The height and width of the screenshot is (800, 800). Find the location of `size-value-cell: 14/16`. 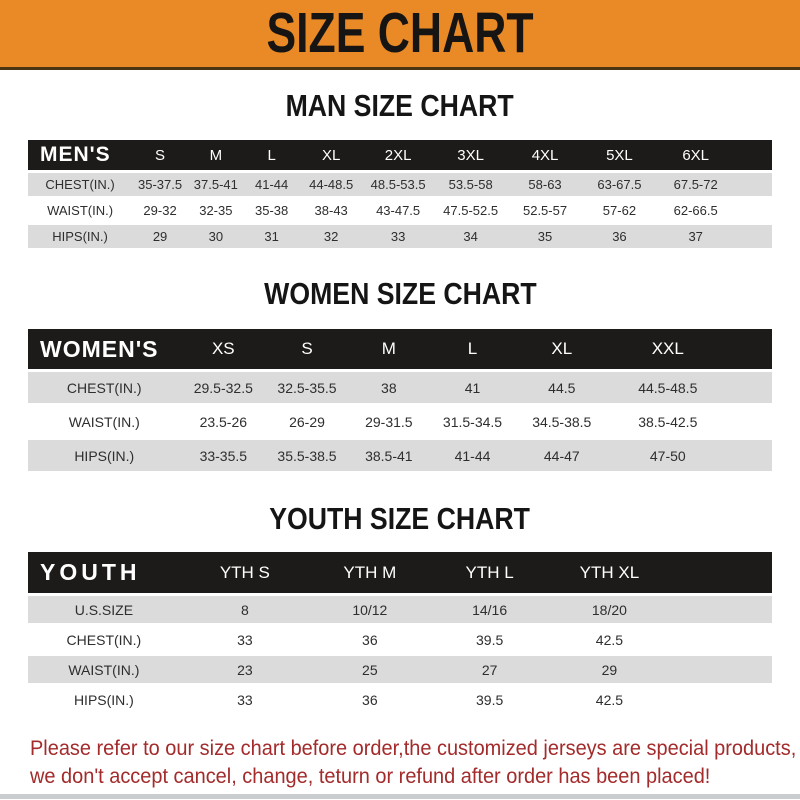

size-value-cell: 14/16 is located at coordinates (489, 610).